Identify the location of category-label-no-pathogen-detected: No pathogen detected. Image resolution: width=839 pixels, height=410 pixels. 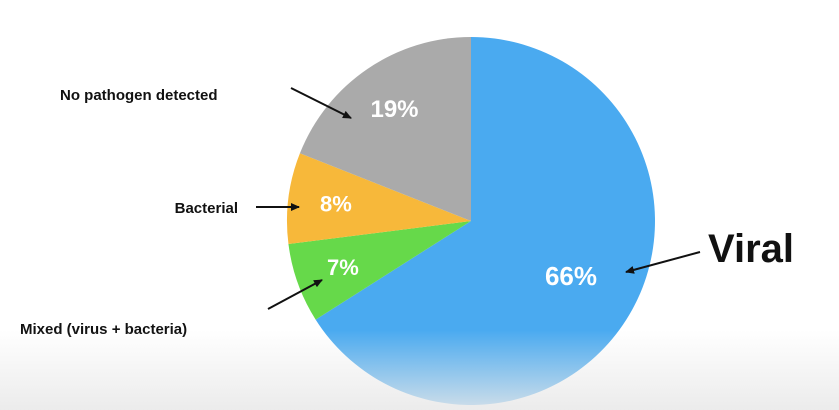
(139, 95).